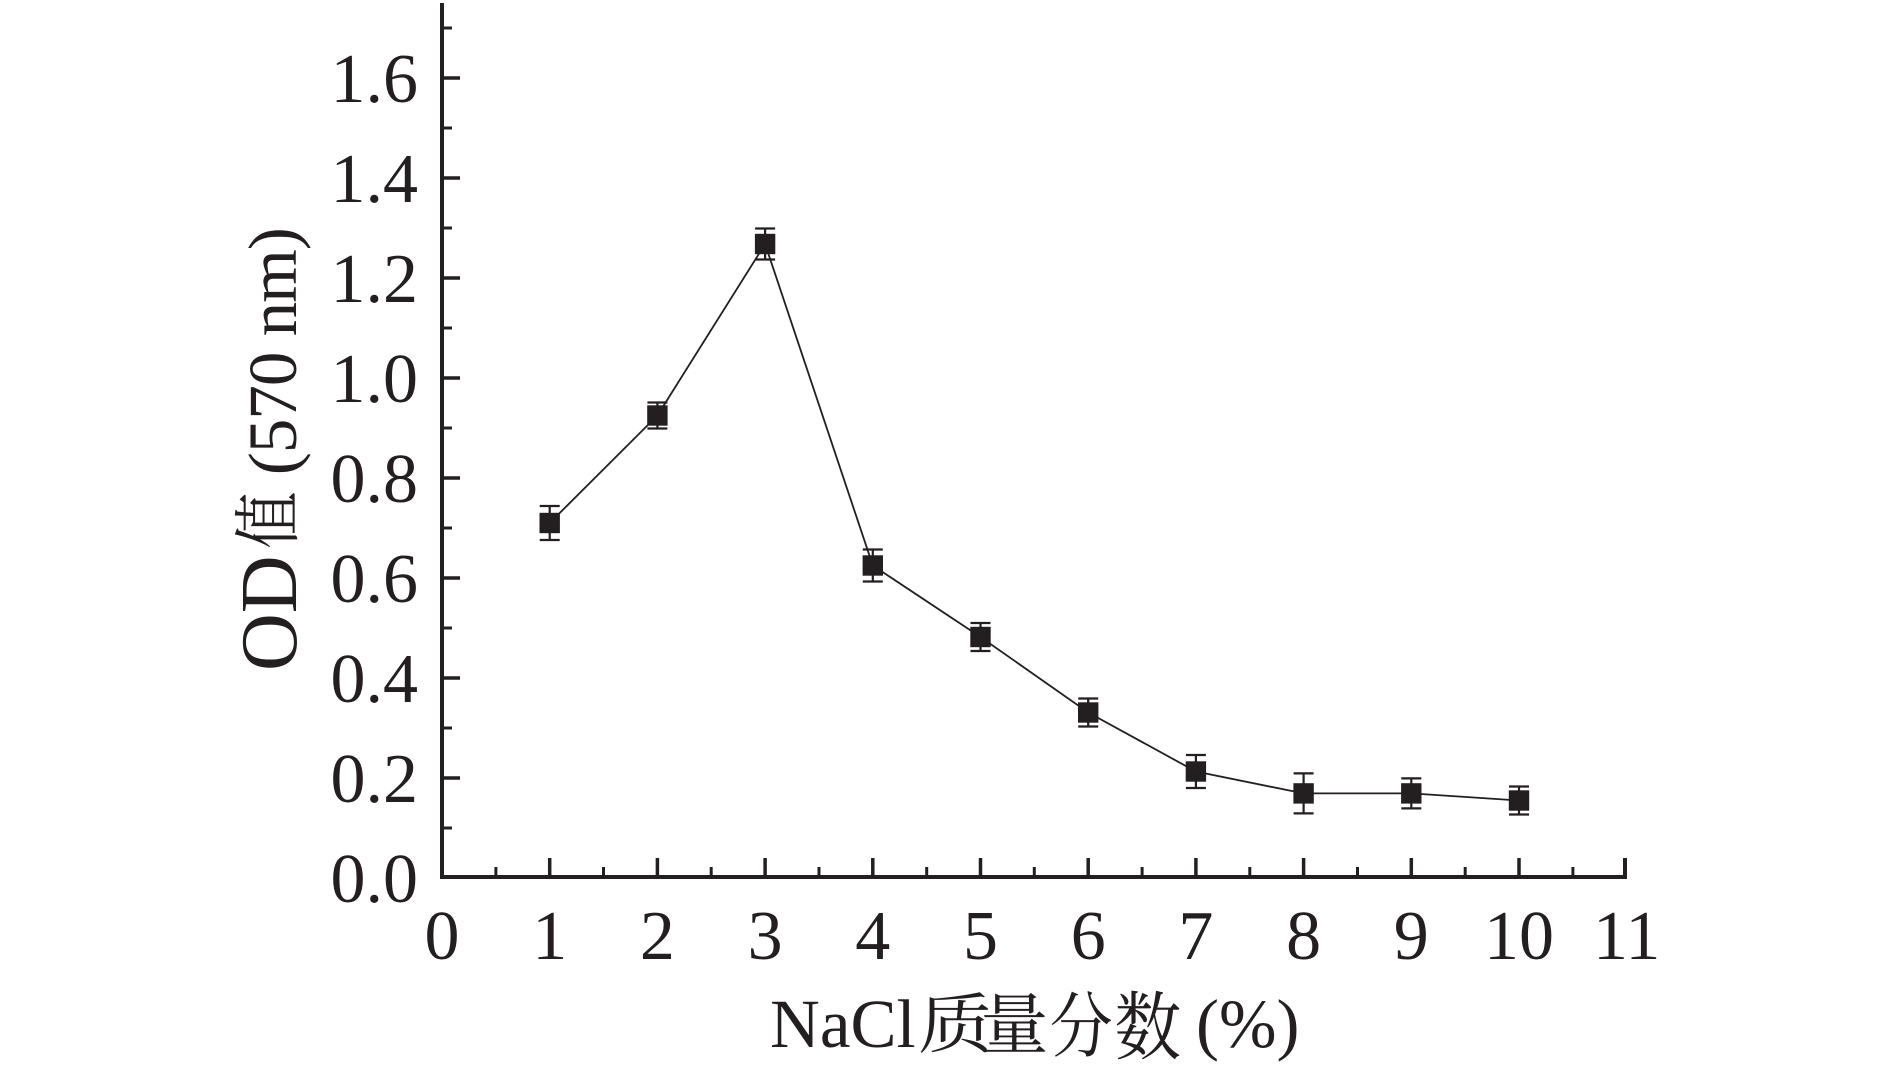 The width and height of the screenshot is (1890, 1066). I want to click on svg-text: 10, so click(1519, 936).